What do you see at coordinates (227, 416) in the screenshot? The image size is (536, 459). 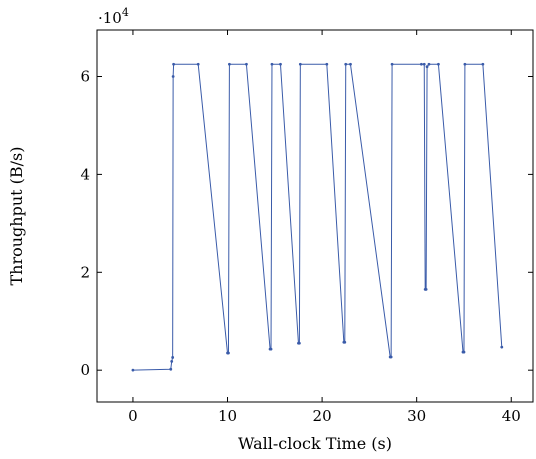 I see `x-tick-label: 10` at bounding box center [227, 416].